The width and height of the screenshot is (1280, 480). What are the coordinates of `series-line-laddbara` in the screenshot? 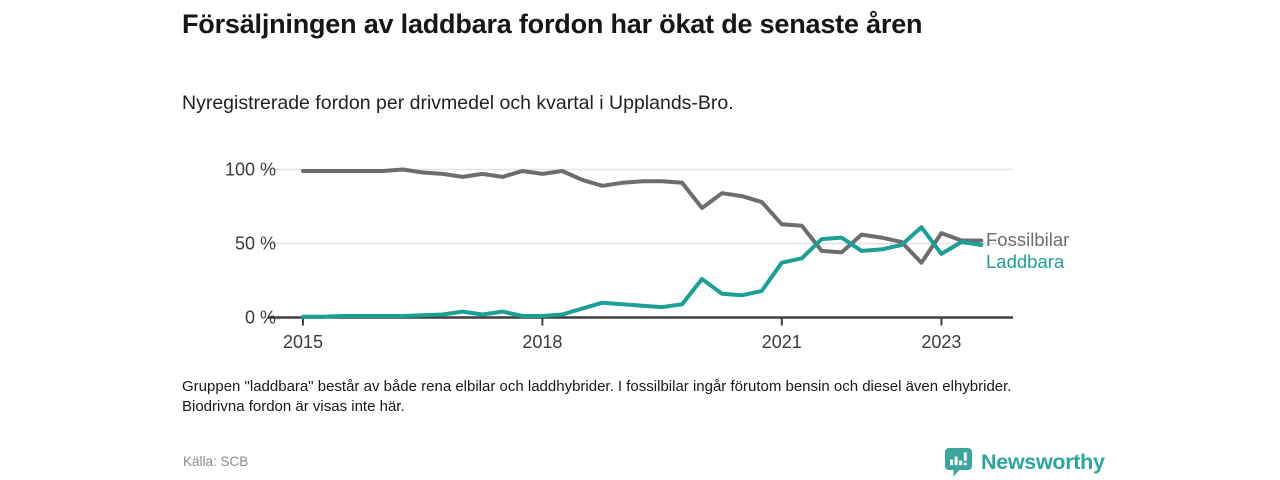 It's located at (642, 272).